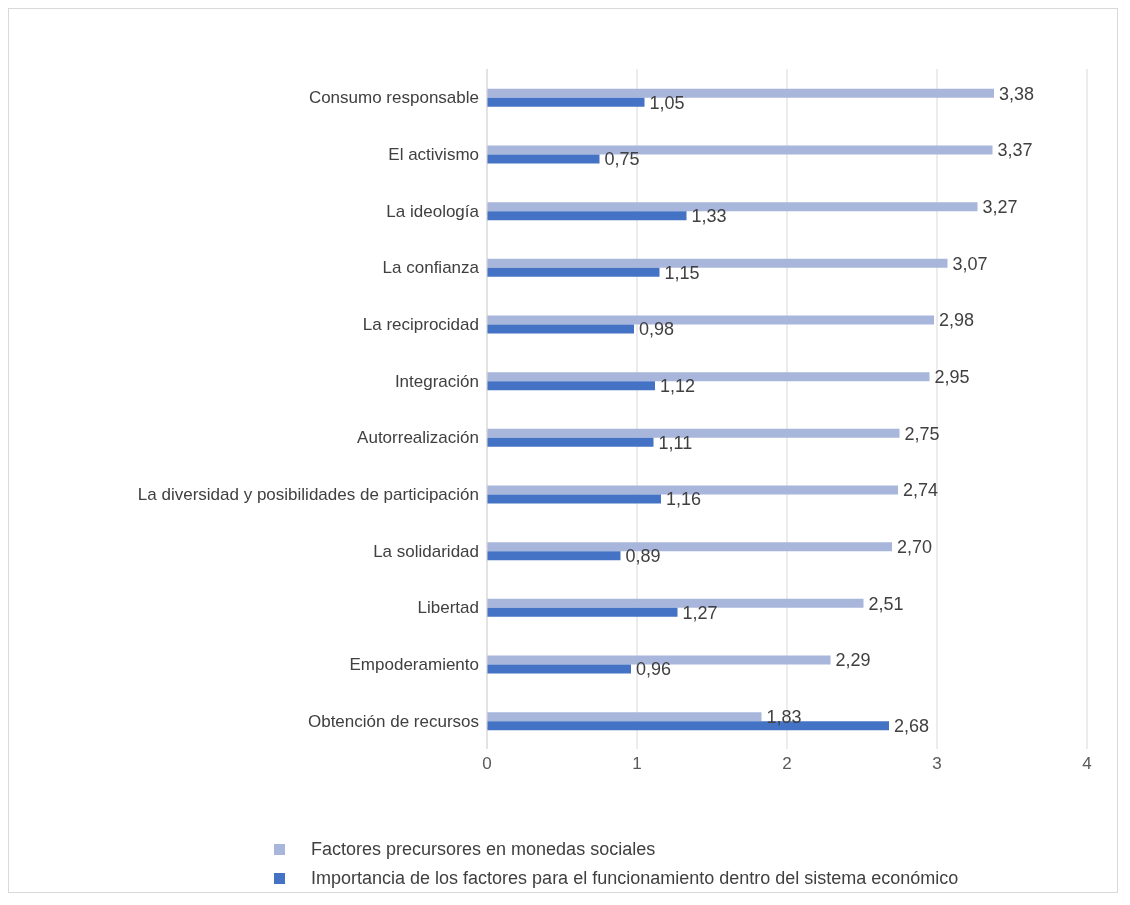 The image size is (1130, 905). I want to click on data-label: 2,70, so click(915, 547).